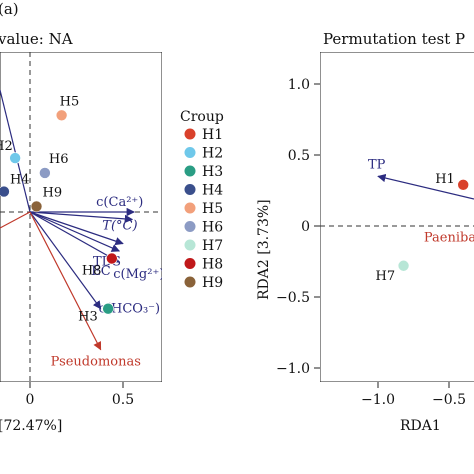 Image resolution: width=474 pixels, height=474 pixels. Describe the element at coordinates (378, 400) in the screenshot. I see `panel-b-xtick-label: −1.0` at that location.